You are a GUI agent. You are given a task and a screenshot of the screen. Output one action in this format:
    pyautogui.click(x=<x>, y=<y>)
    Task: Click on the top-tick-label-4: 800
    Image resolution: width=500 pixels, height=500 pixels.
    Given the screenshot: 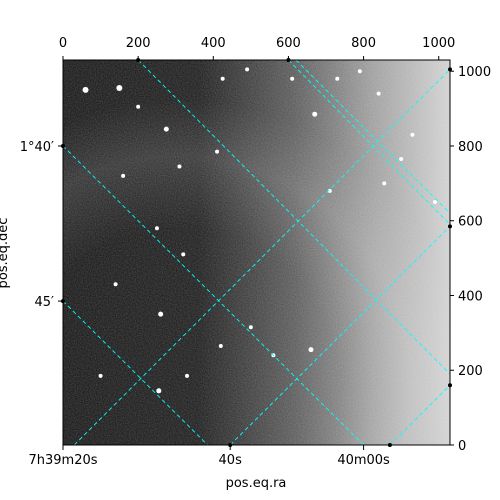 What is the action you would take?
    pyautogui.click(x=363, y=43)
    